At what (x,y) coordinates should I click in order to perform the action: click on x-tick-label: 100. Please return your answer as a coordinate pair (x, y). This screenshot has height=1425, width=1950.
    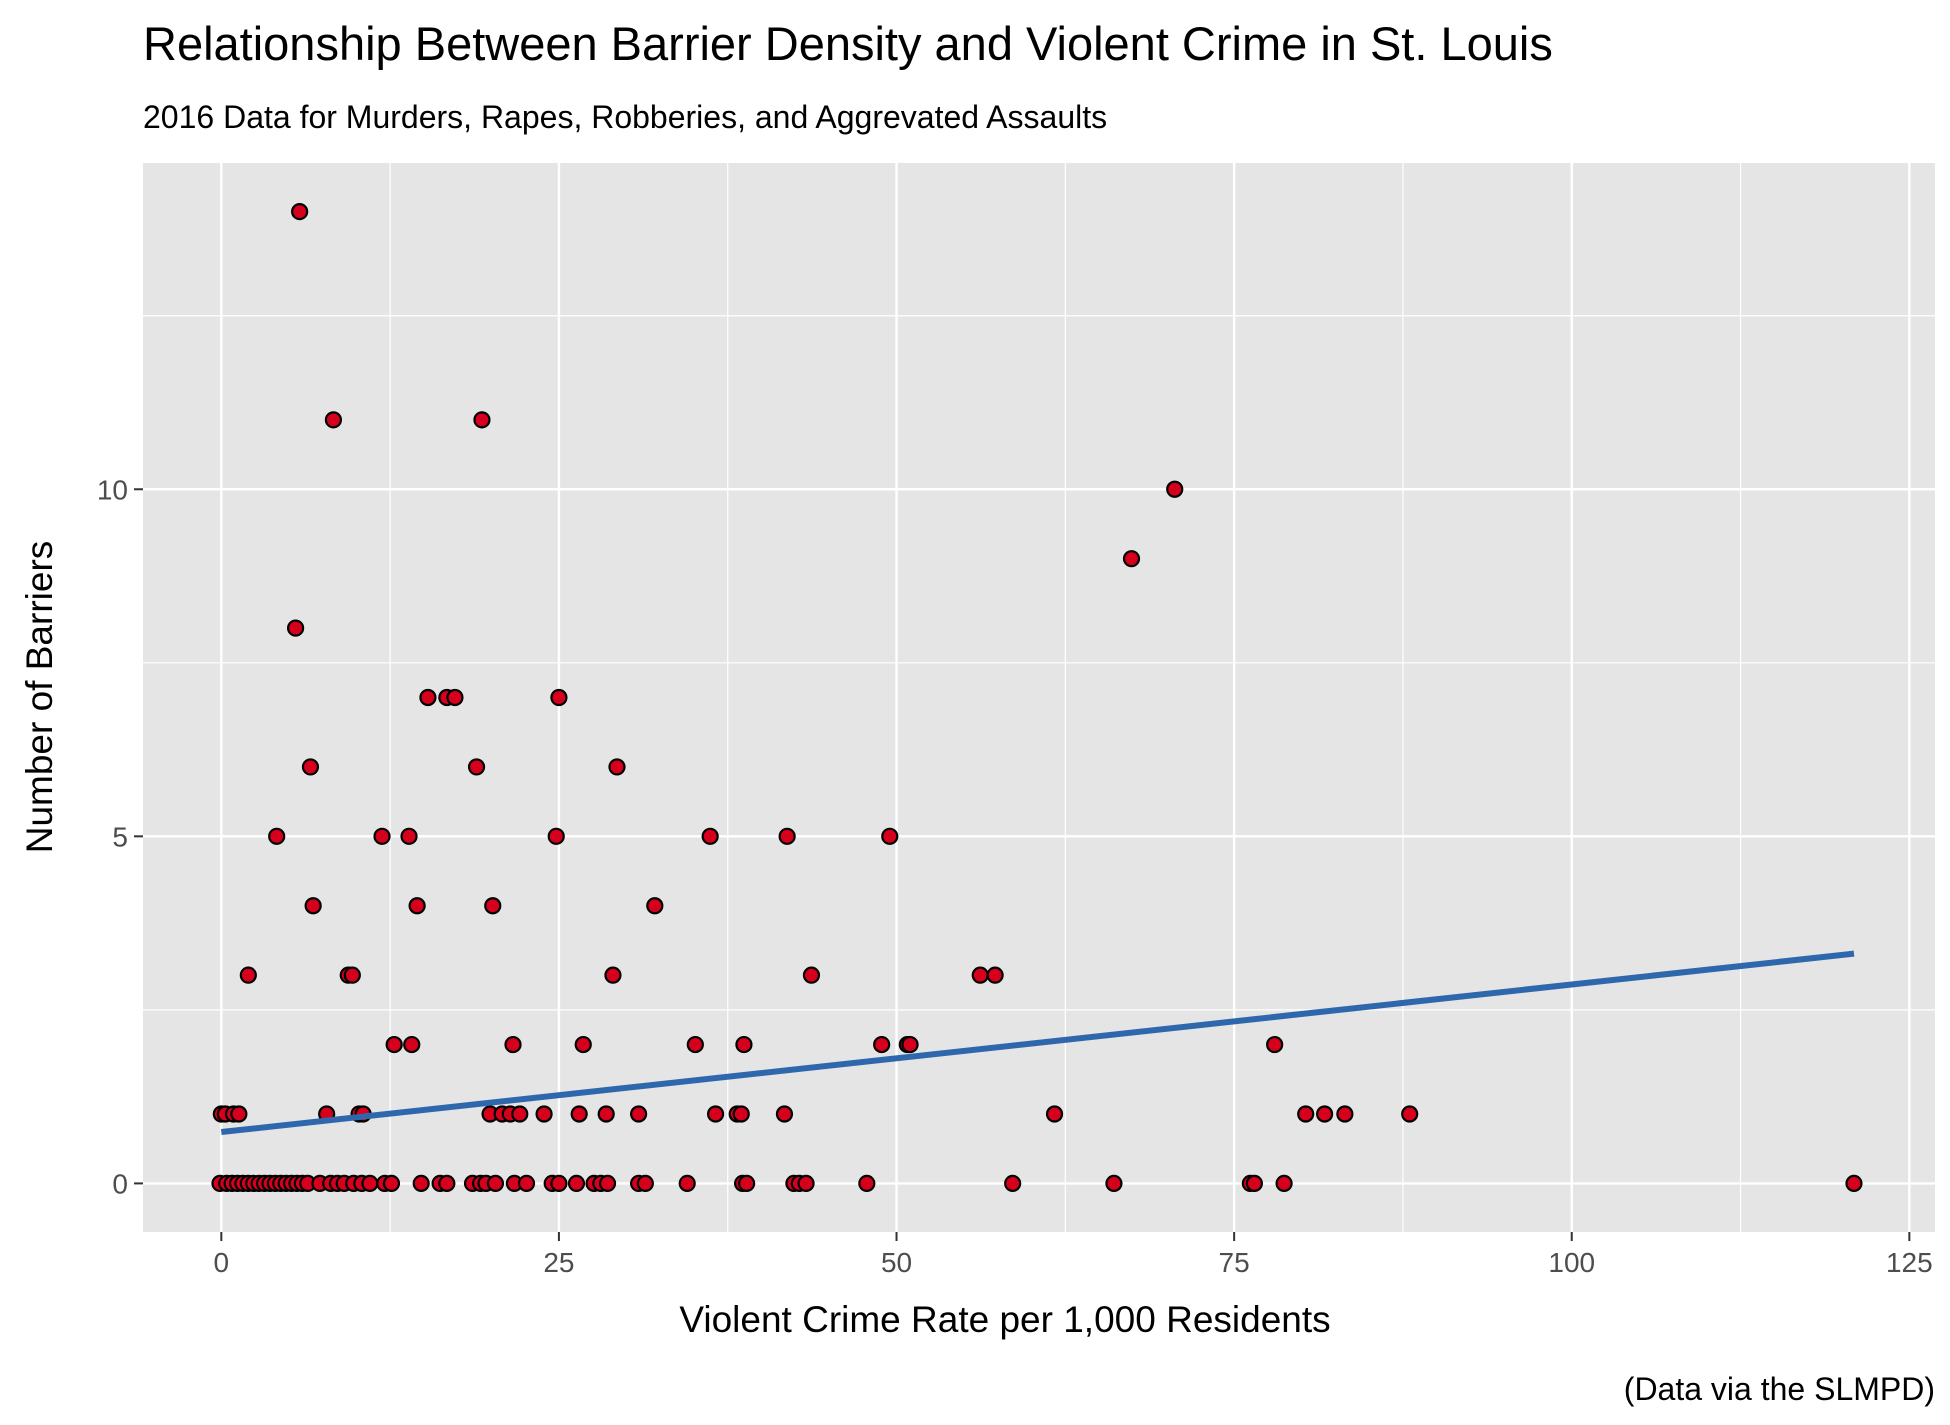
    Looking at the image, I should click on (1571, 1262).